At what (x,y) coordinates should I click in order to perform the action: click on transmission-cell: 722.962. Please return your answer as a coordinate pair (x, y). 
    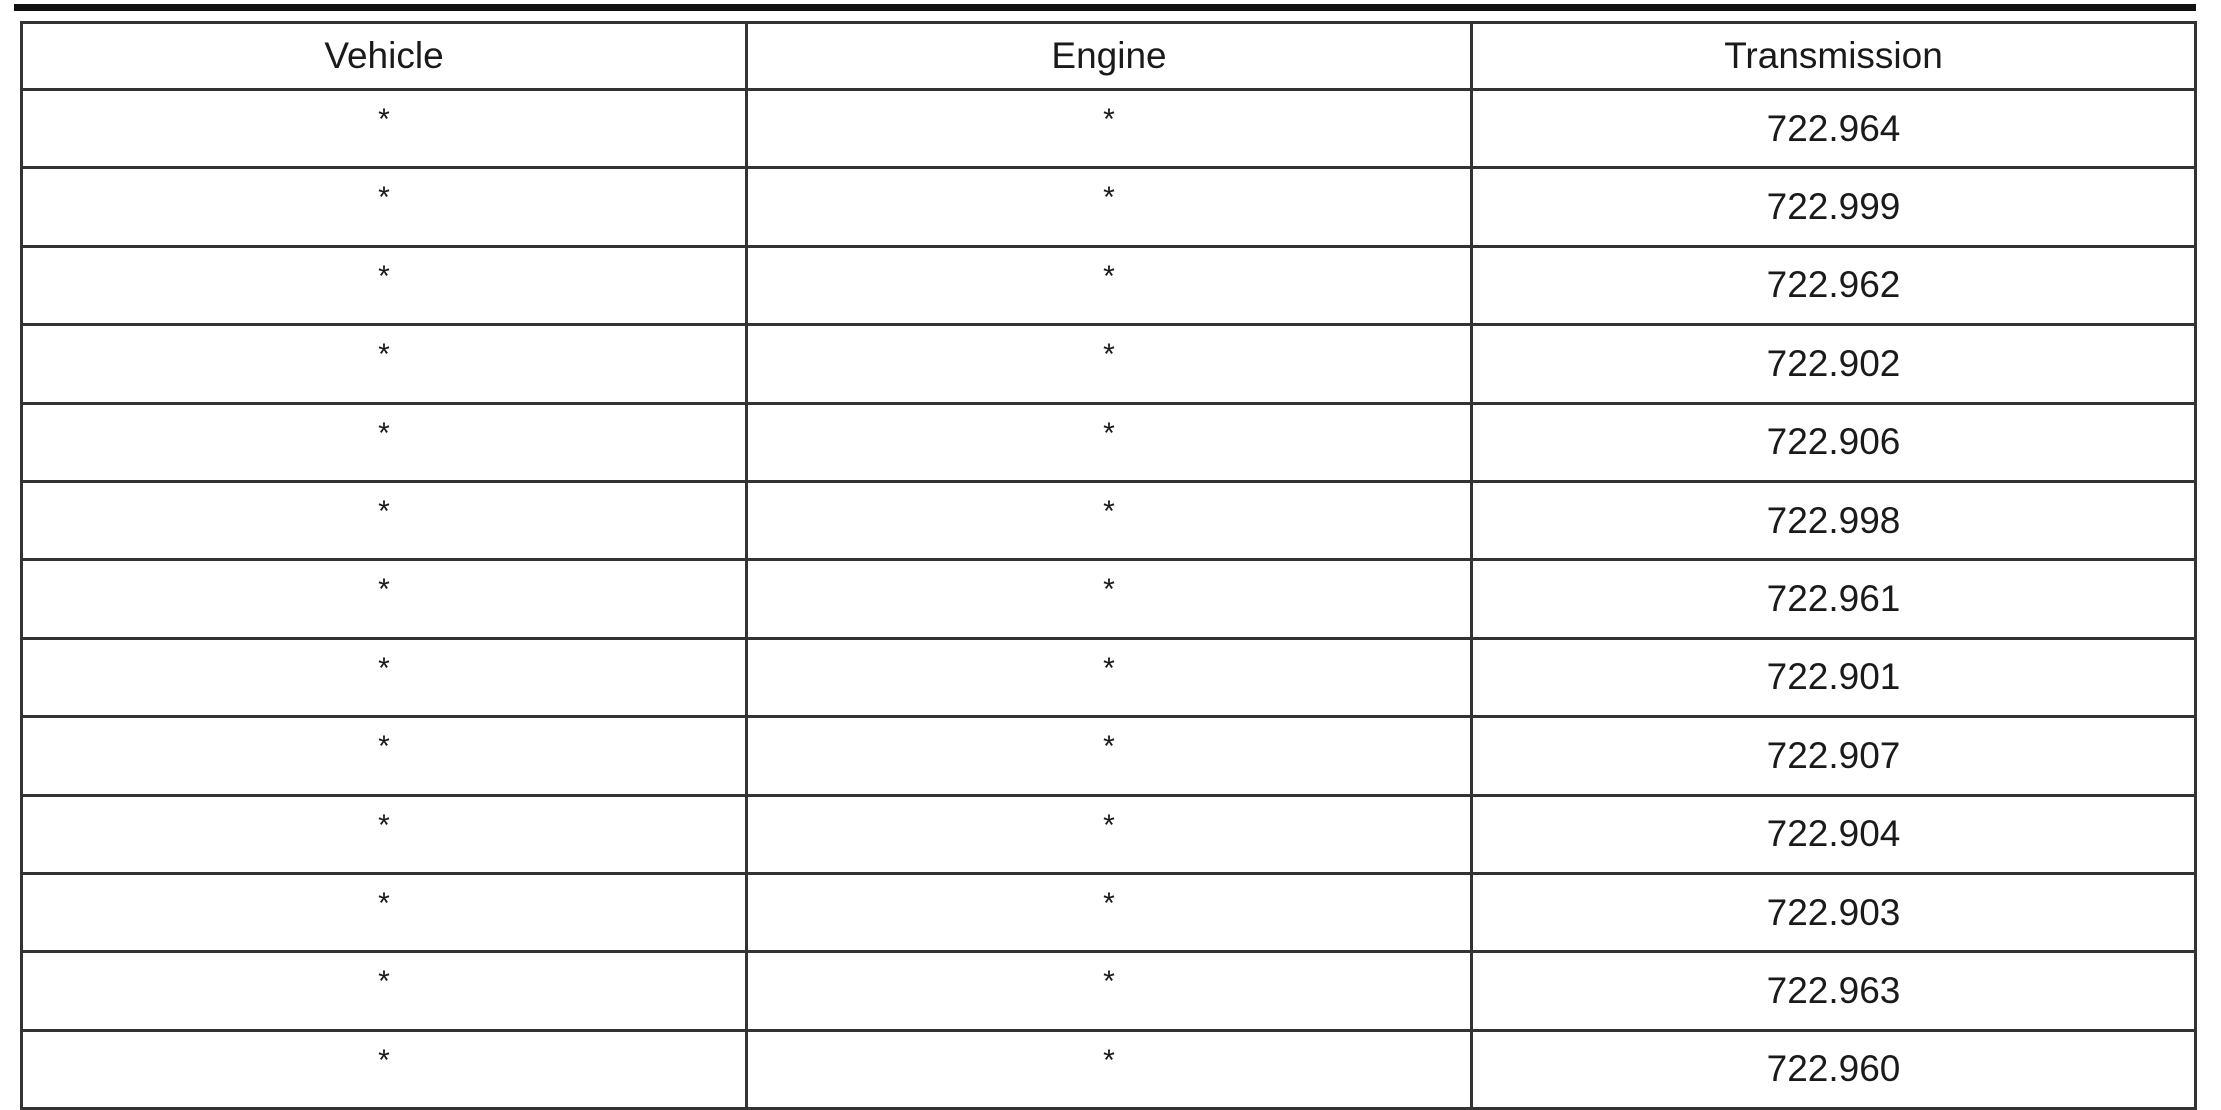
    Looking at the image, I should click on (1833, 285).